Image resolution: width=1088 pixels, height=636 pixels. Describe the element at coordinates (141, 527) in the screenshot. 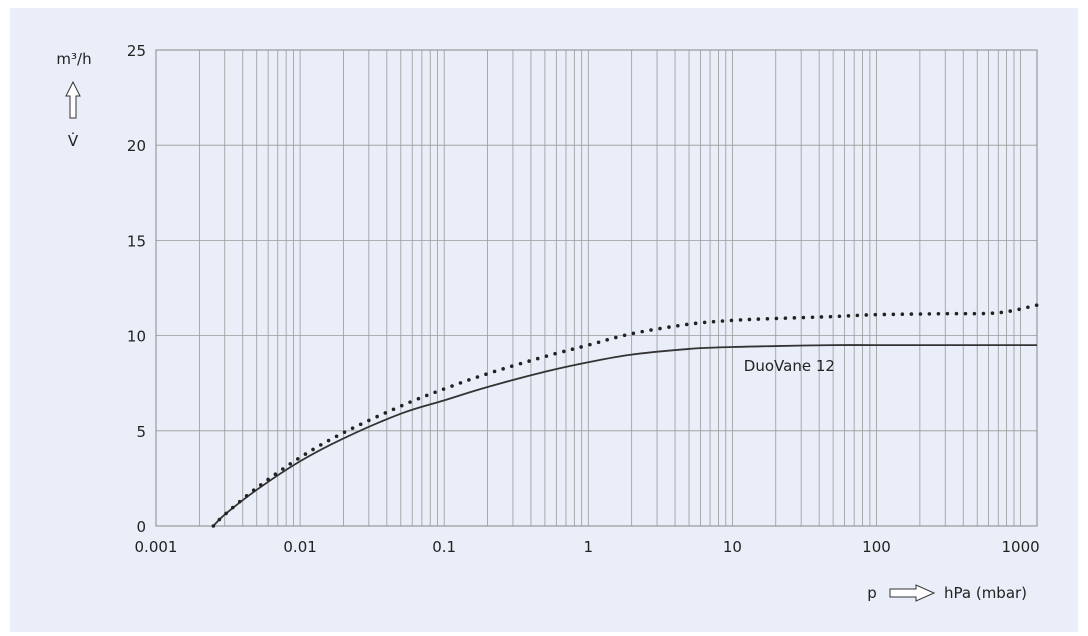

I see `y-tick-label: 0` at that location.